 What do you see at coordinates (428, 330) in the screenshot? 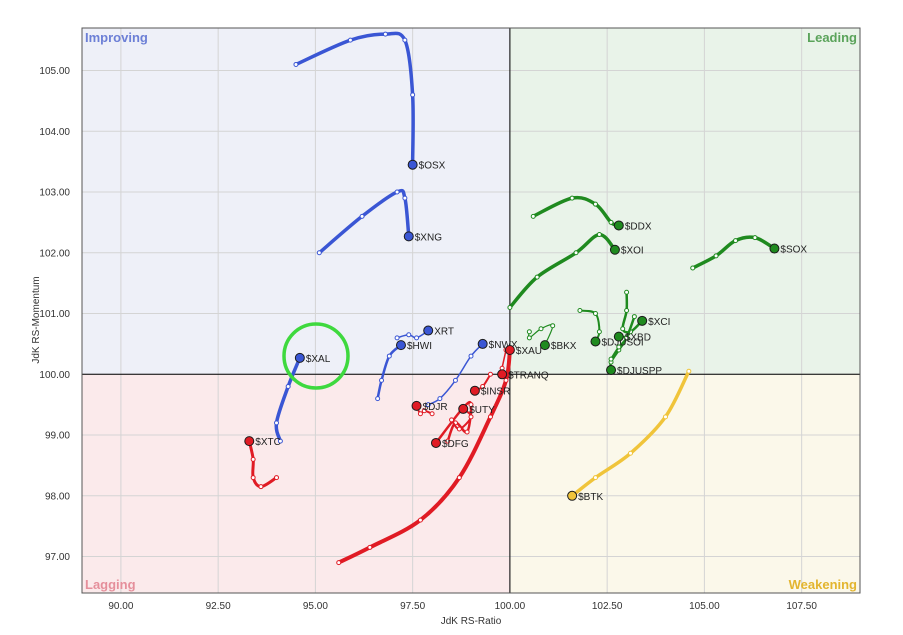
I see `head-xrt` at bounding box center [428, 330].